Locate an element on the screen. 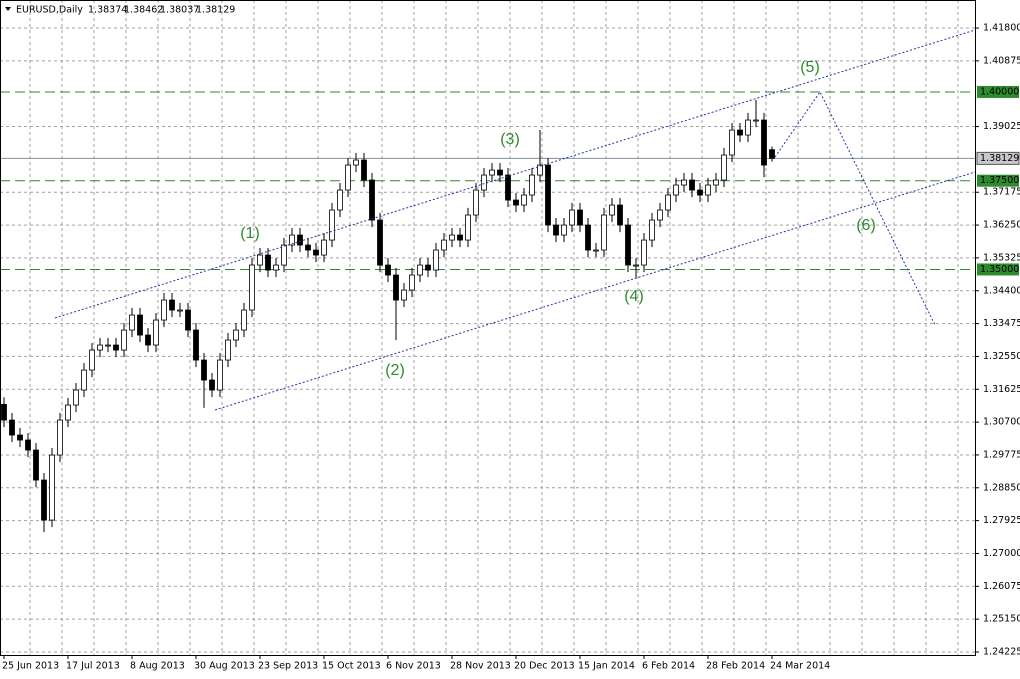 This screenshot has height=679, width=1020. level-label: 1.40000 is located at coordinates (999, 91).